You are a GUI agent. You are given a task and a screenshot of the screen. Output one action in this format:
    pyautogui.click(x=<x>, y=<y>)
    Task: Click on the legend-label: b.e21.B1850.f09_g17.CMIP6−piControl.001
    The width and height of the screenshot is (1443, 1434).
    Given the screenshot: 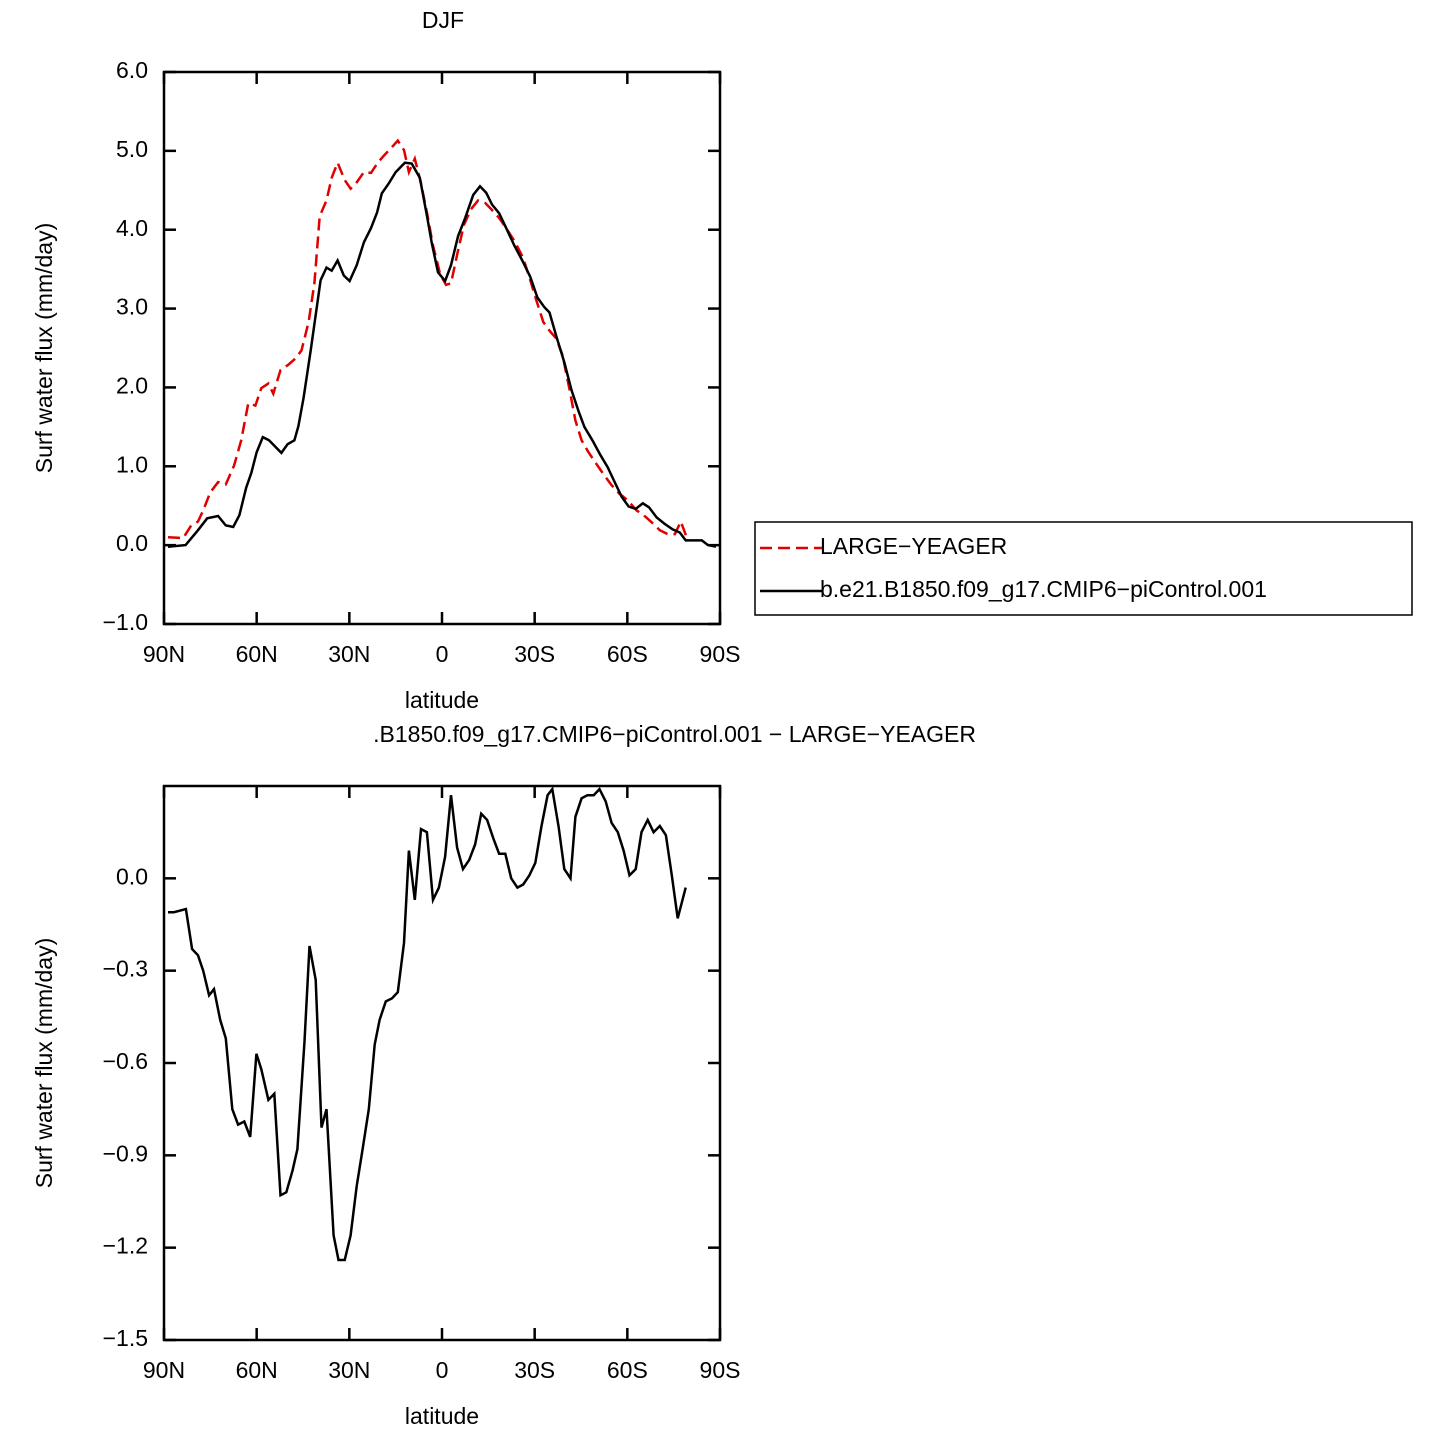 What is the action you would take?
    pyautogui.click(x=1043, y=589)
    